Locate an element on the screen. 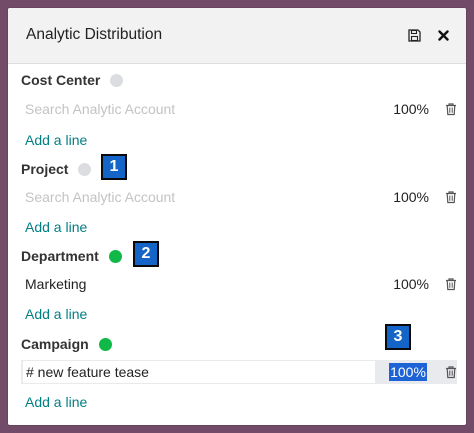 This screenshot has width=474, height=433. distribution-line-campaign: # new feature tease 100% is located at coordinates (239, 372).